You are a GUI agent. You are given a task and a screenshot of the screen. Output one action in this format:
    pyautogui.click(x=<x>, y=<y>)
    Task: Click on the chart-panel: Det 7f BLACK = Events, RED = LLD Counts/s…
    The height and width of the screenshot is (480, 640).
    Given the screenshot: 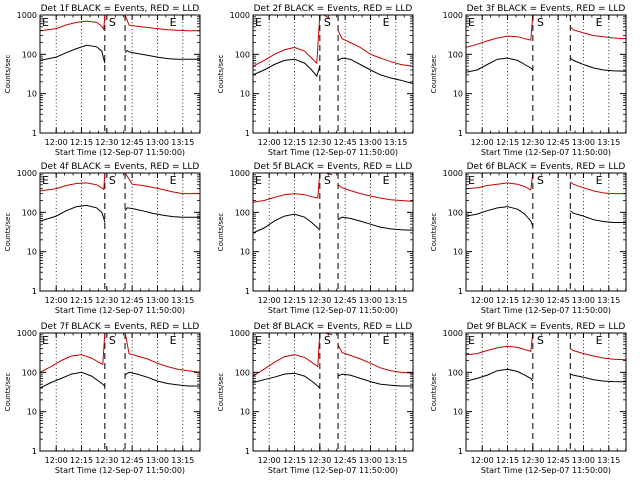 What is the action you would take?
    pyautogui.click(x=102, y=398)
    